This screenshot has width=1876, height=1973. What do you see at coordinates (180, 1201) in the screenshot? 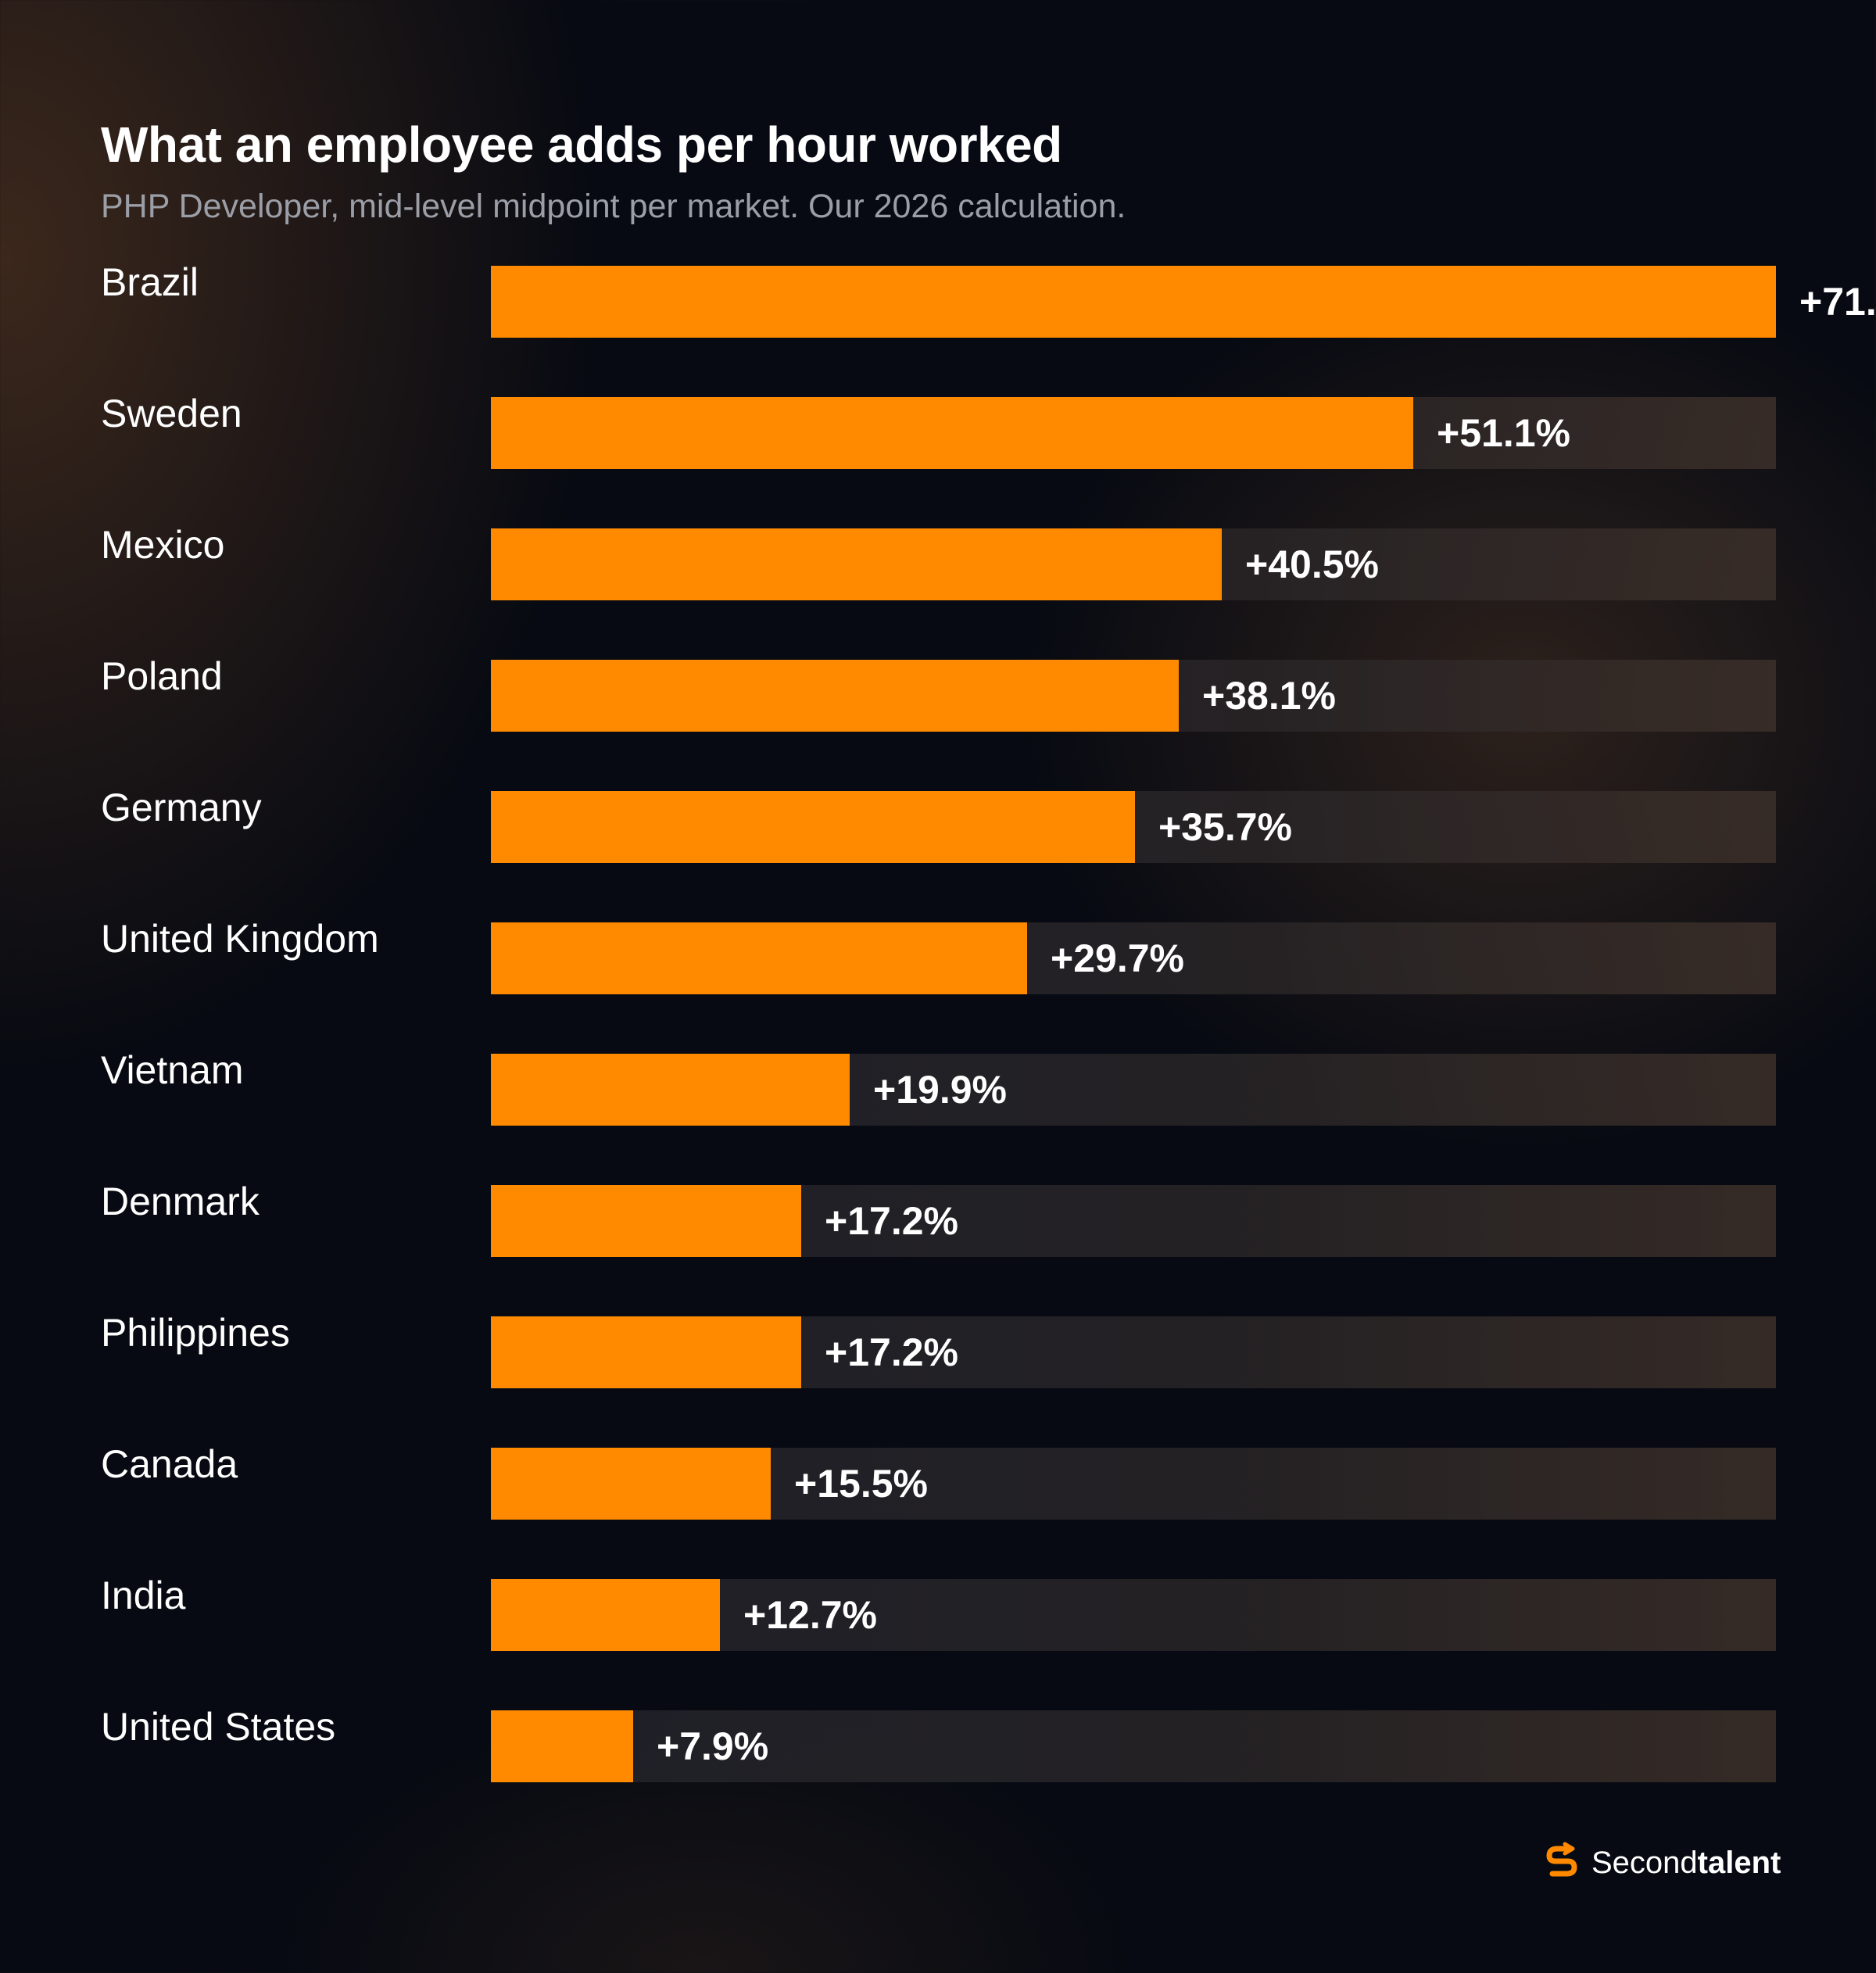
I see `category-label: Denmark` at bounding box center [180, 1201].